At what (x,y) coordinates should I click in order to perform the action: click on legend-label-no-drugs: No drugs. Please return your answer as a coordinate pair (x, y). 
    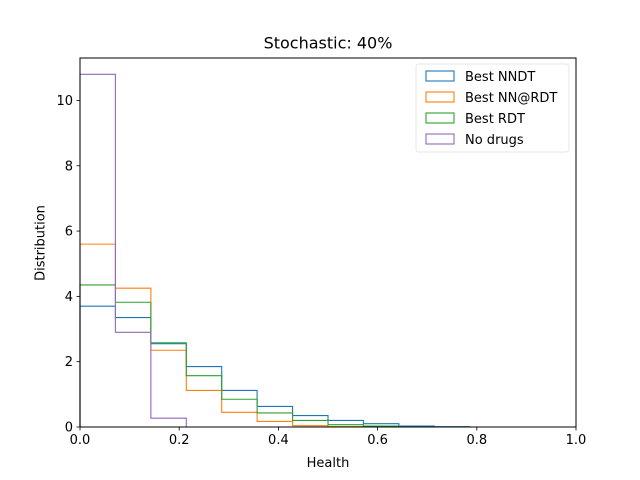
    Looking at the image, I should click on (494, 140).